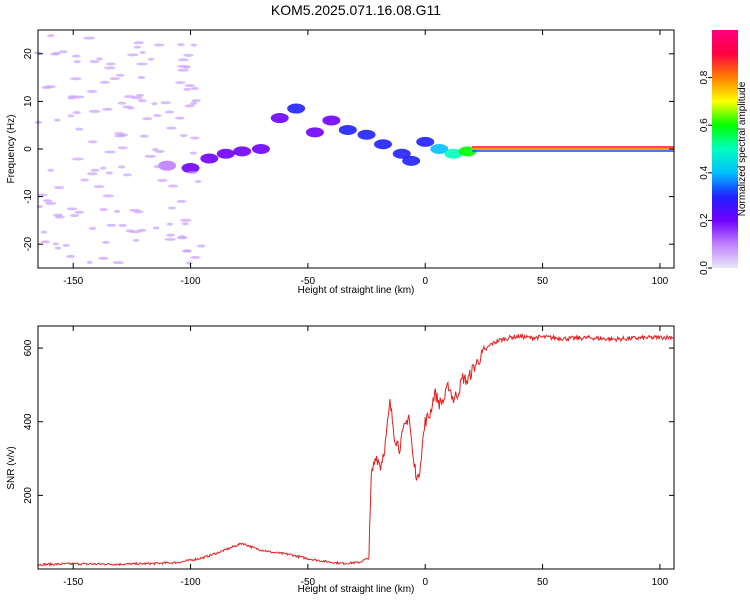  I want to click on snr-y-label: SNR (v/v), so click(11, 467).